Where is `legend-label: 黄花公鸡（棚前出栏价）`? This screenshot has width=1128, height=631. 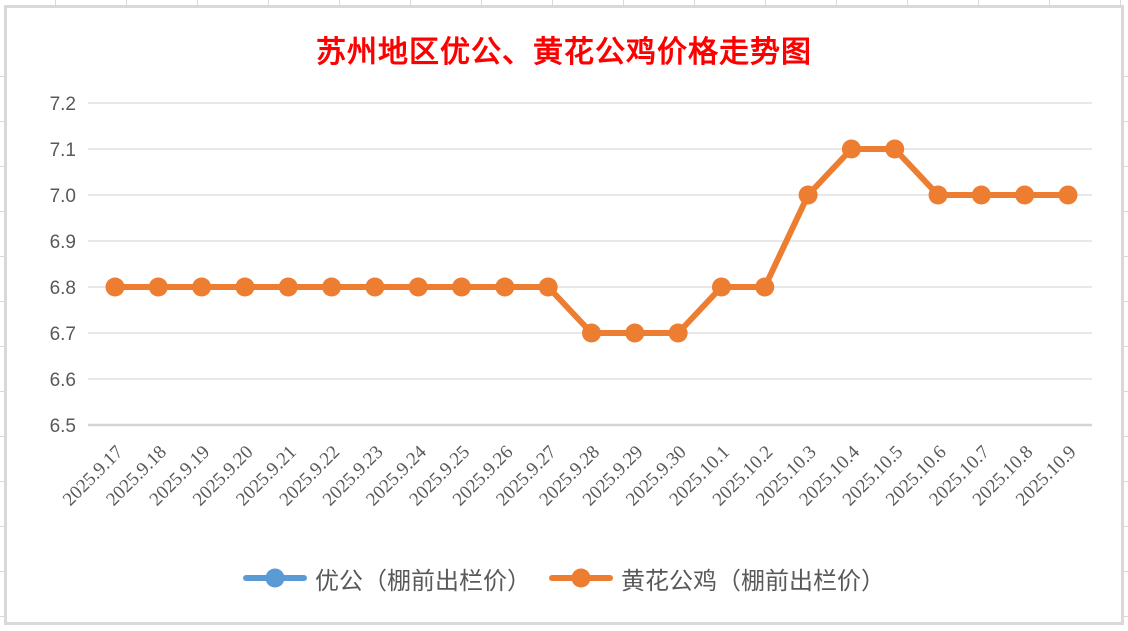
legend-label: 黄花公鸡（棚前出栏价） is located at coordinates (753, 581).